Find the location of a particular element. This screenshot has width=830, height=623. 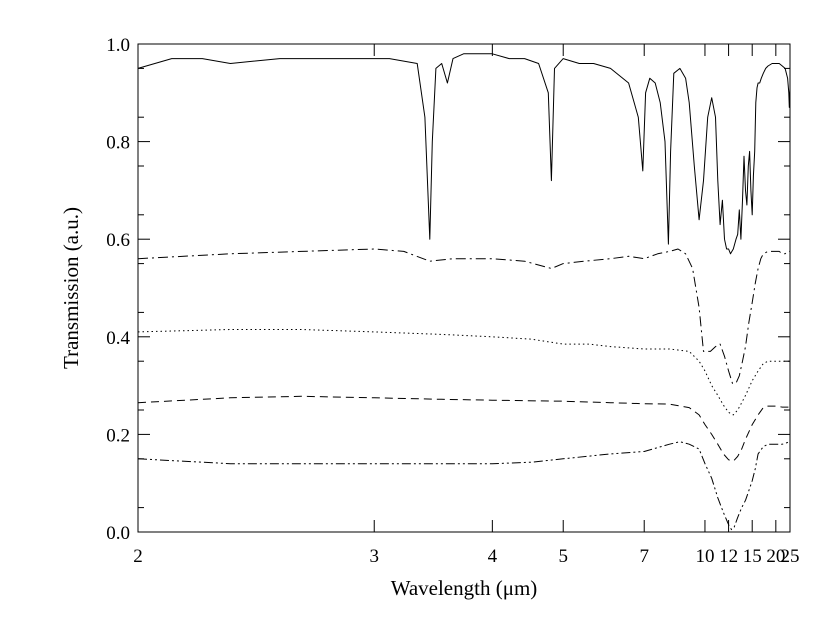

series-line-3-dotted is located at coordinates (463, 372).